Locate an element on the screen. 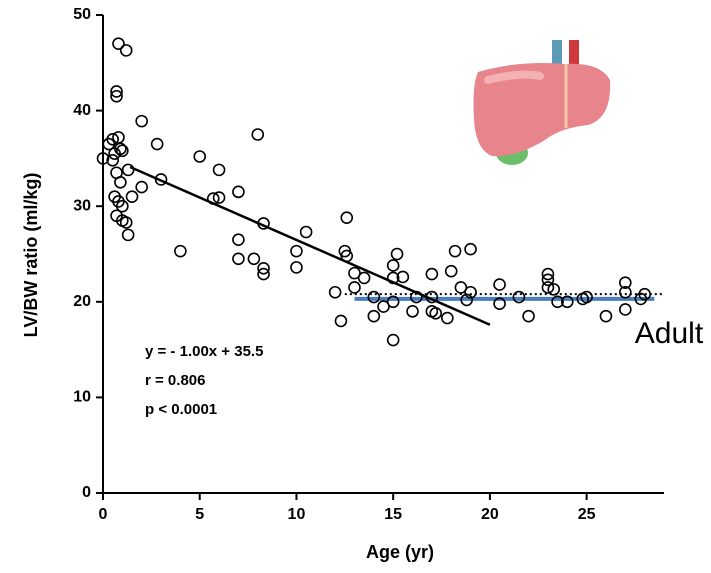  x-tick-label: 15 is located at coordinates (393, 514).